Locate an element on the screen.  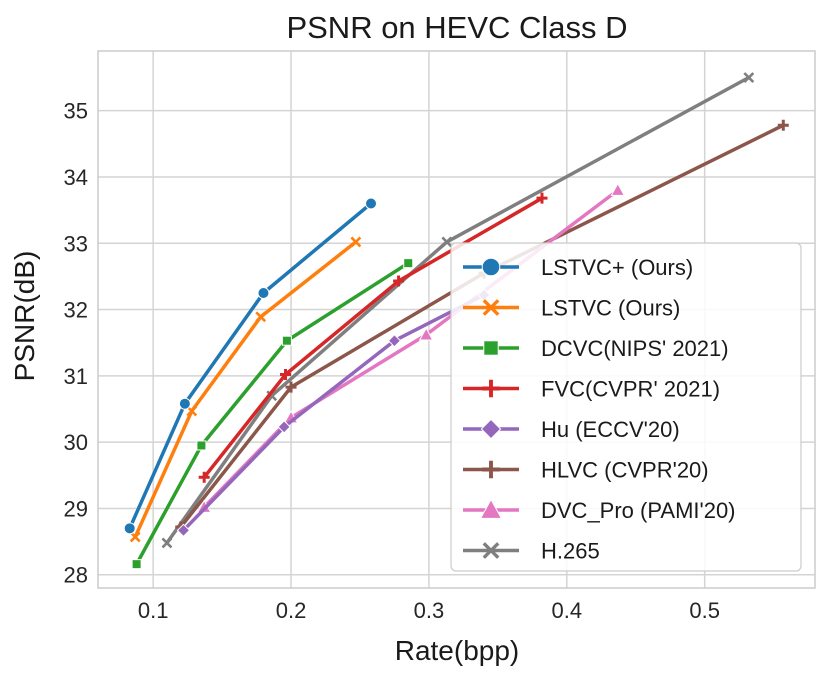
legend-item: Hu (ECCV'20) is located at coordinates (571, 429).